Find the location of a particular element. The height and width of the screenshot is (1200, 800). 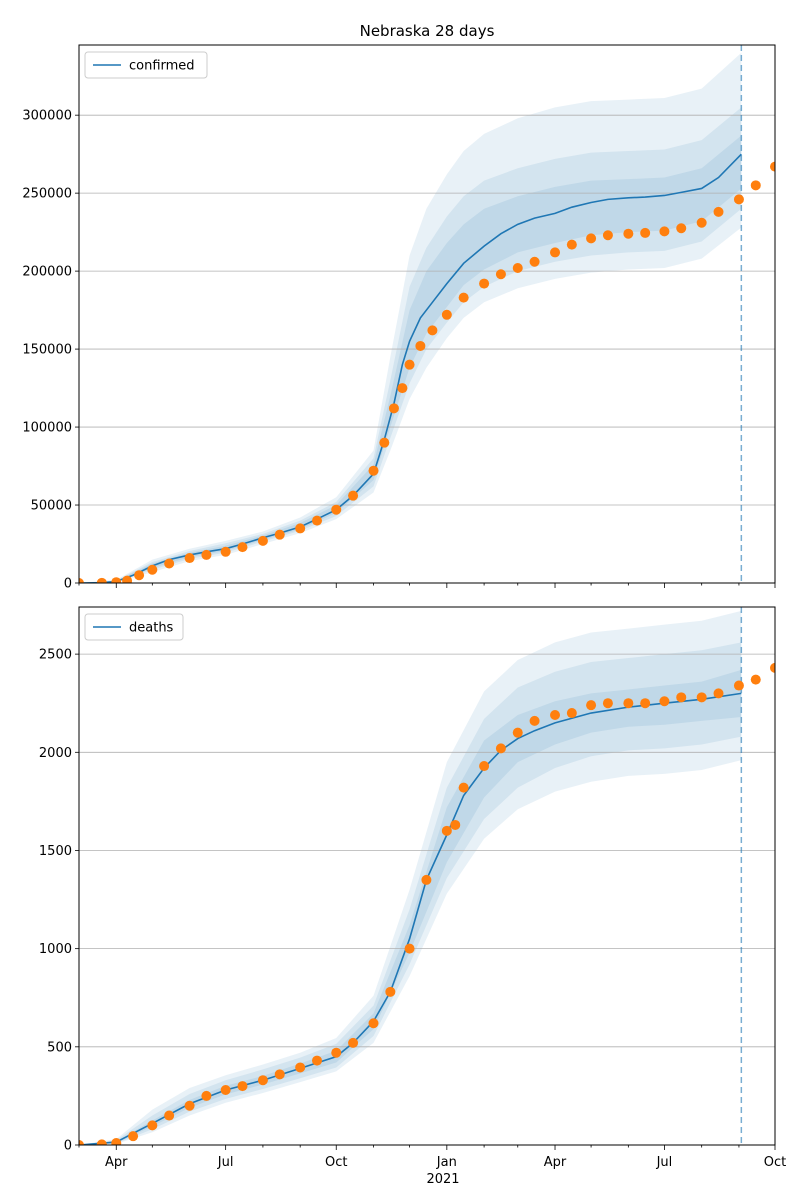

x-tick-label: Oct is located at coordinates (336, 1162).